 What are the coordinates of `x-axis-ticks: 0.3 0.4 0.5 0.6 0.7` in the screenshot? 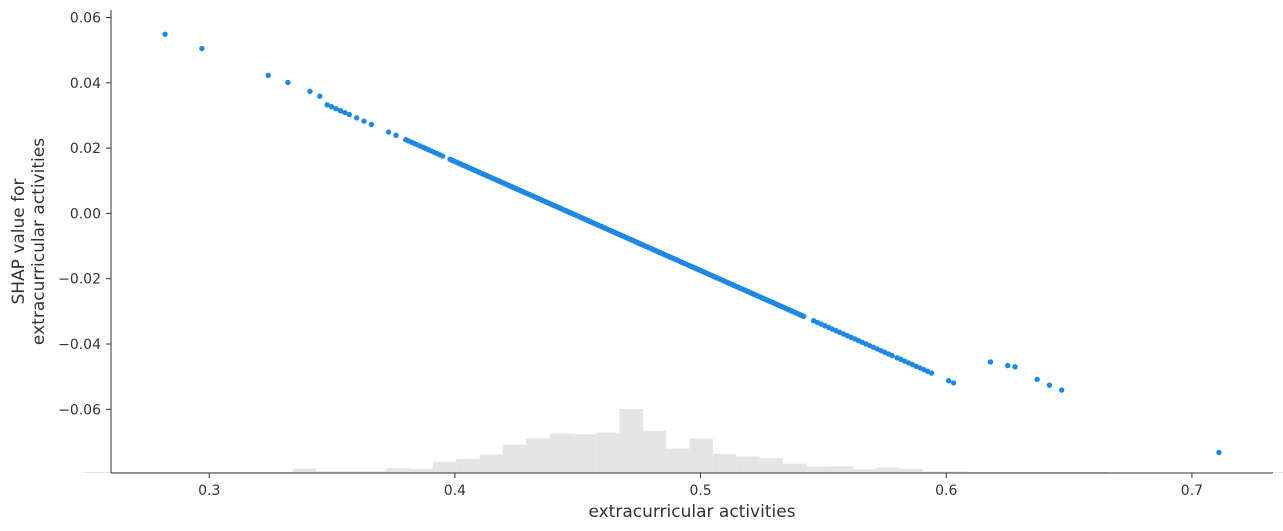 It's located at (700, 486).